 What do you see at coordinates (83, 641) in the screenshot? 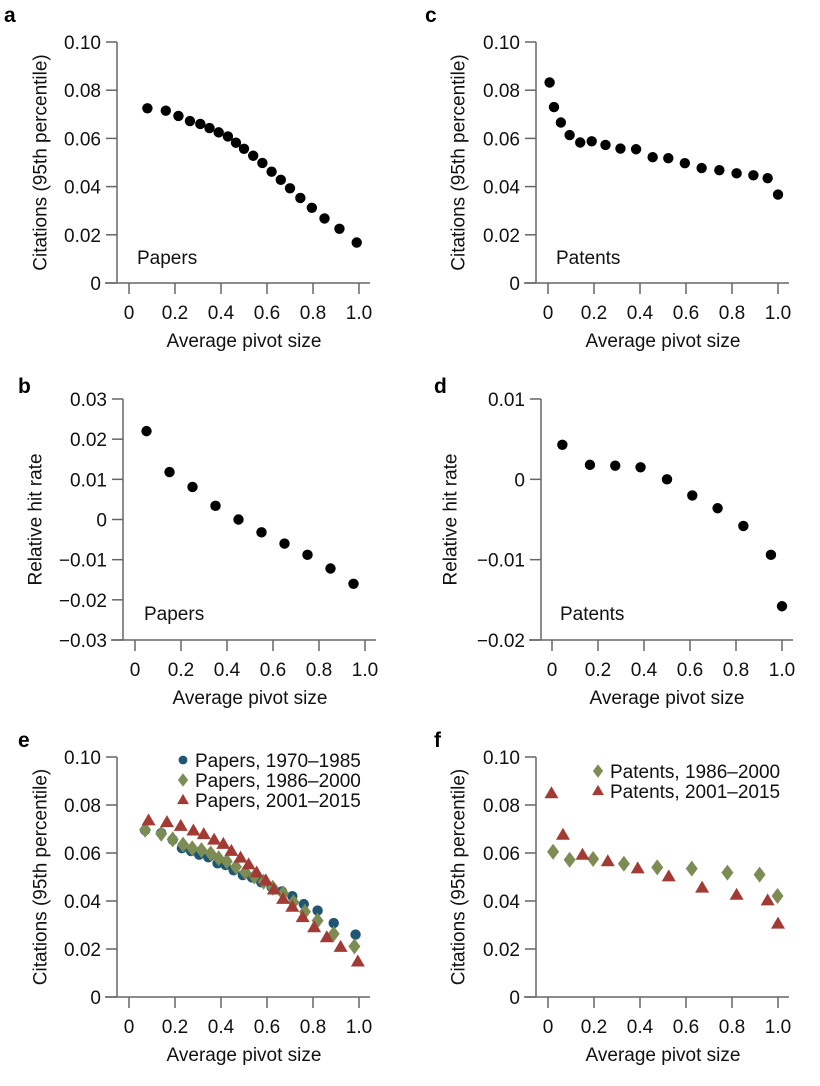
I see `y-tick-label: −0.03` at bounding box center [83, 641].